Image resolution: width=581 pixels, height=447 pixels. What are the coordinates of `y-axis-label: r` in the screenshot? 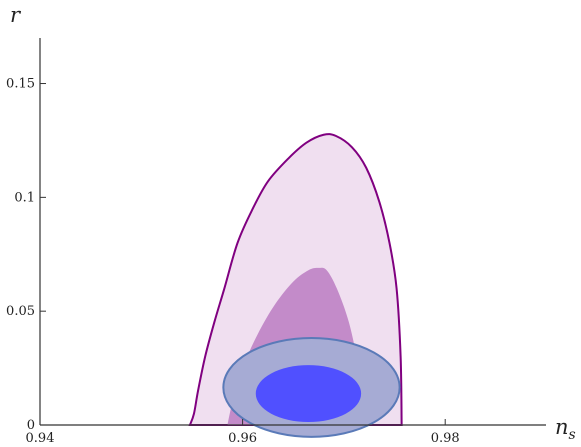 It's located at (16, 15).